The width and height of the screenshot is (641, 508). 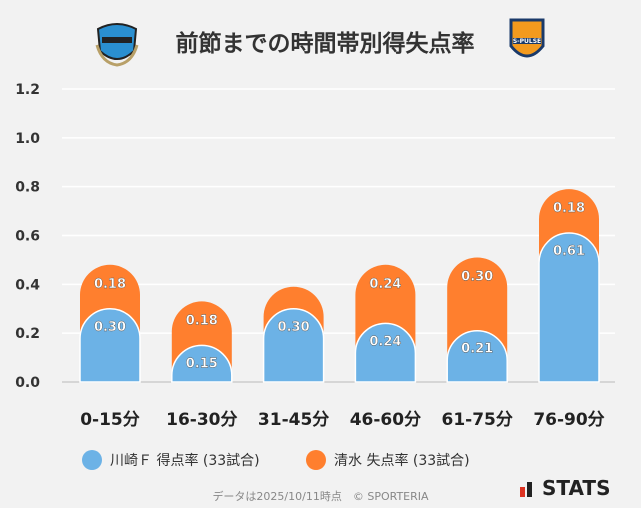 What do you see at coordinates (477, 349) in the screenshot?
I see `data-label-home: 0.21` at bounding box center [477, 349].